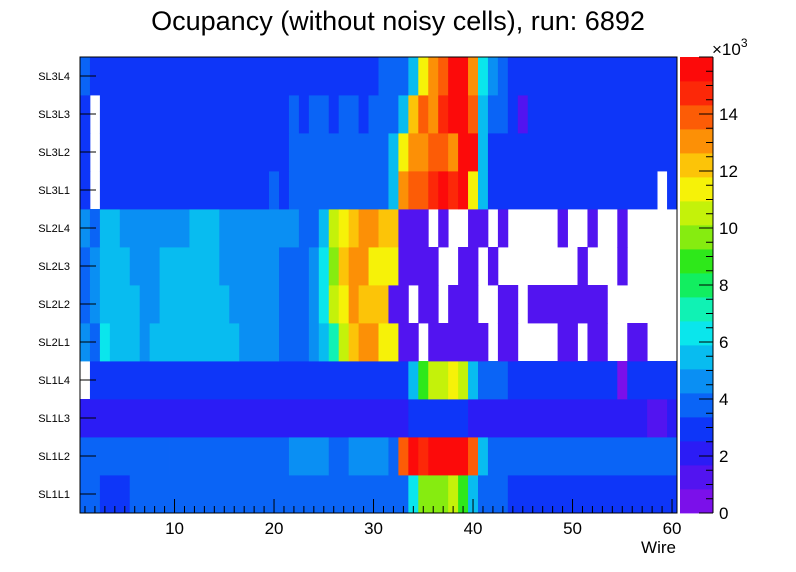 This screenshot has width=796, height=572. Describe the element at coordinates (723, 456) in the screenshot. I see `colorbar-tick-label: 2` at that location.